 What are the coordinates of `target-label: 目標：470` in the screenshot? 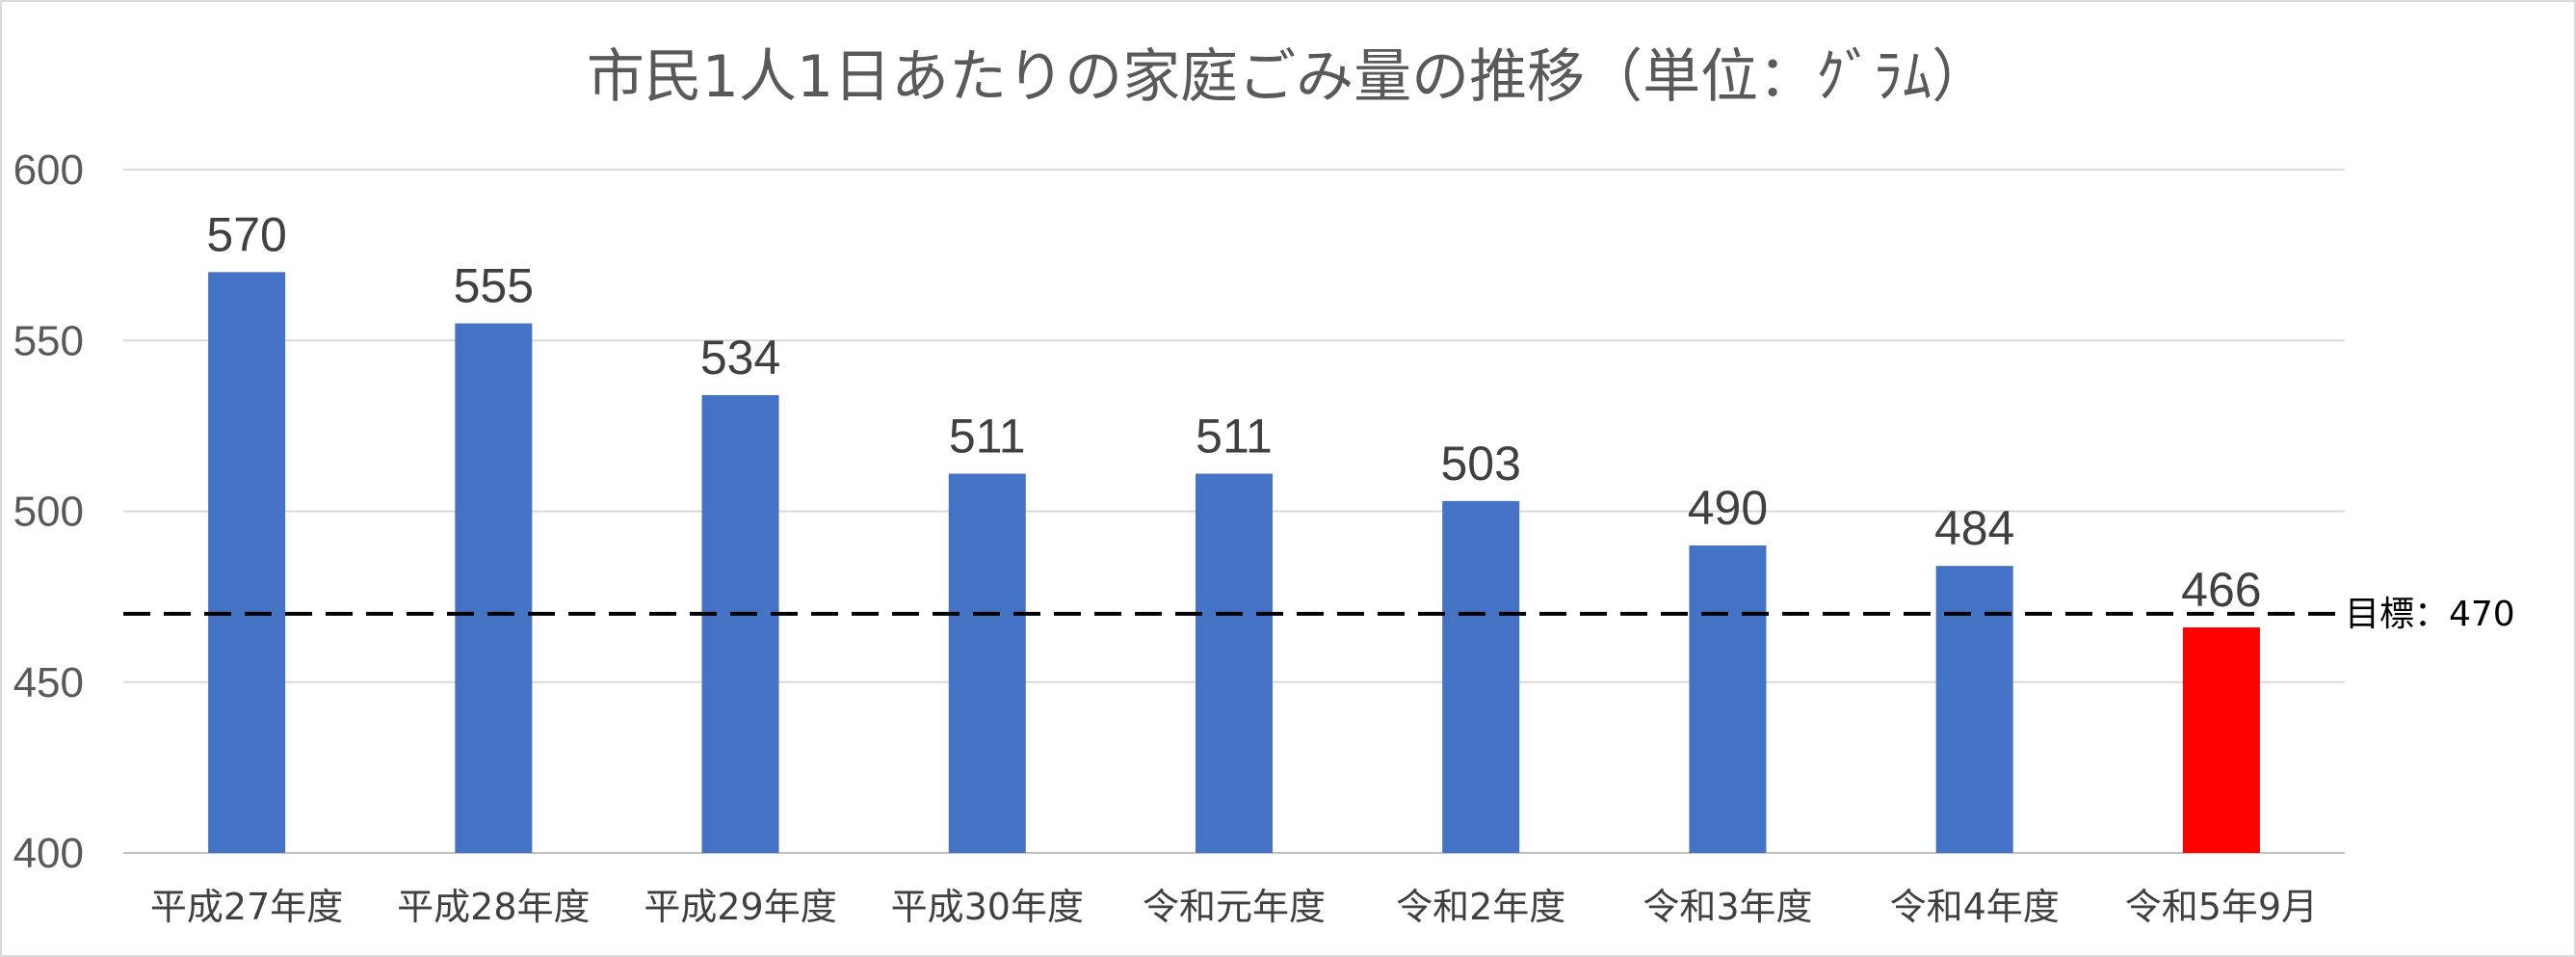 It's located at (2430, 614).